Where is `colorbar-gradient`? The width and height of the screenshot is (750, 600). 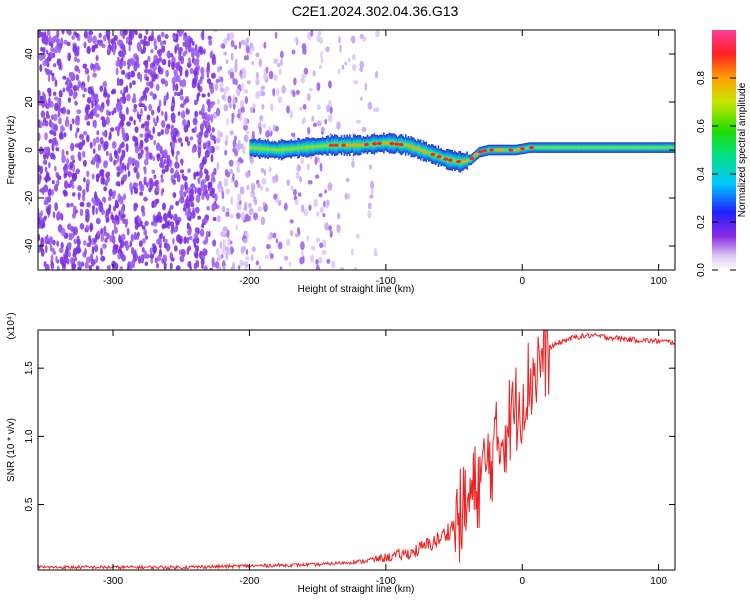 colorbar-gradient is located at coordinates (724, 150).